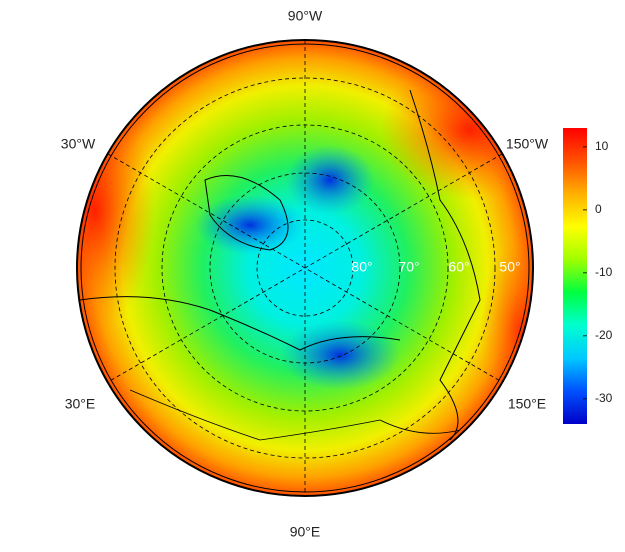  I want to click on colorbar-scale, so click(575, 276).